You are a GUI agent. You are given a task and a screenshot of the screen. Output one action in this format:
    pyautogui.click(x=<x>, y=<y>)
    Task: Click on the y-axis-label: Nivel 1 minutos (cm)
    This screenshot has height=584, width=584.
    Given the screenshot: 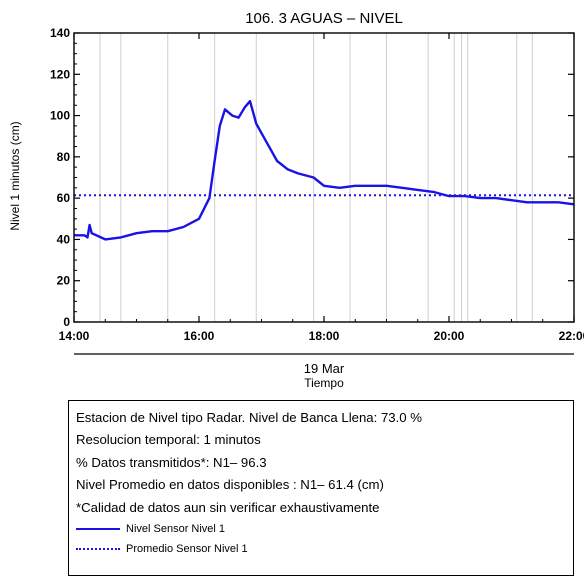 What is the action you would take?
    pyautogui.click(x=15, y=175)
    